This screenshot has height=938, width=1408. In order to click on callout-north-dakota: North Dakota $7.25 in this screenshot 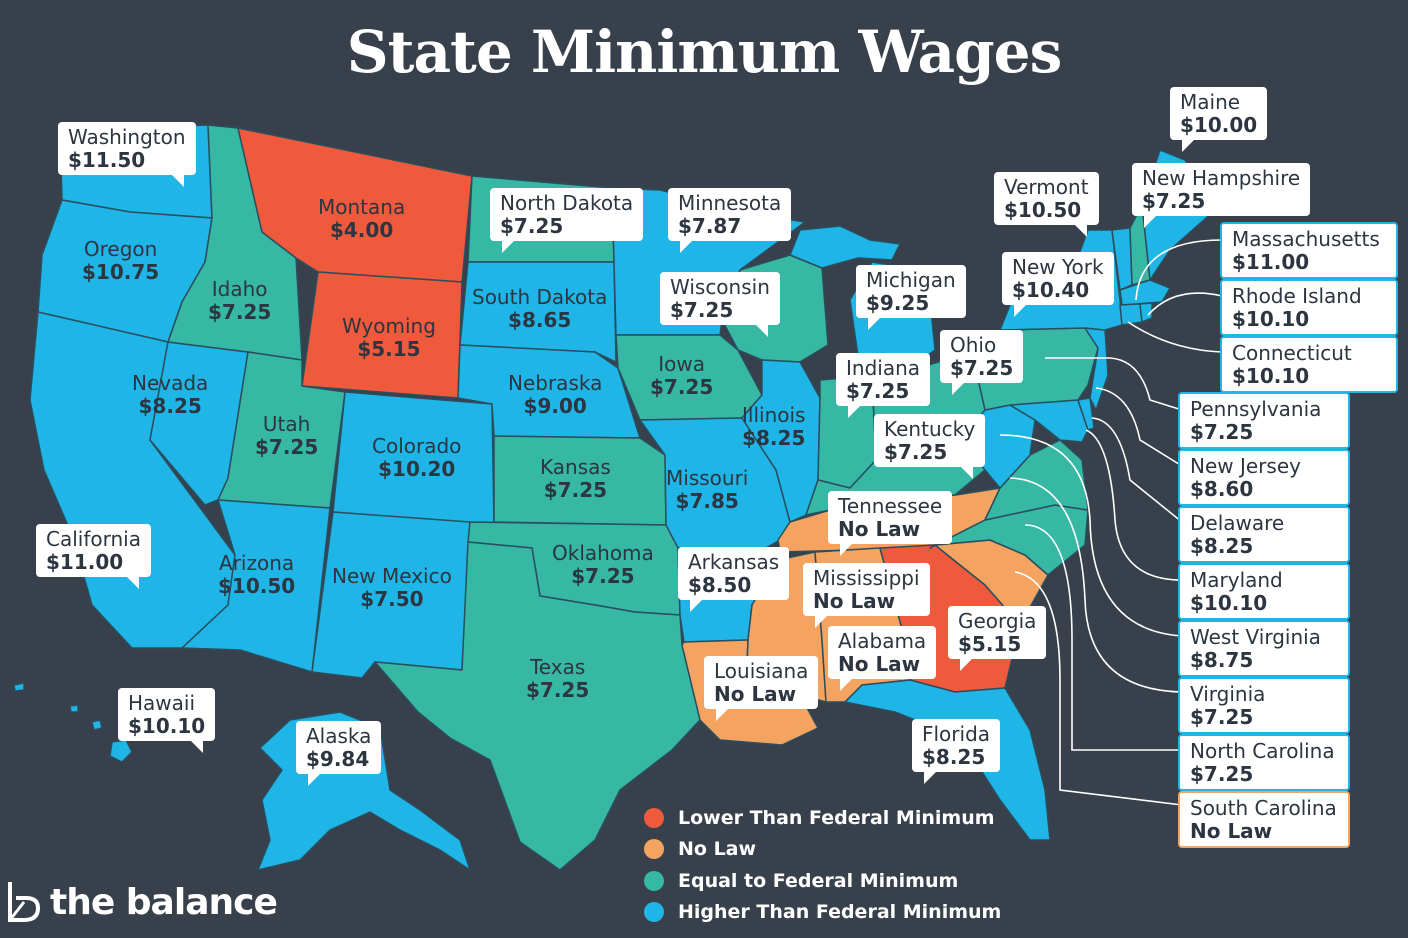, I will do `click(567, 220)`.